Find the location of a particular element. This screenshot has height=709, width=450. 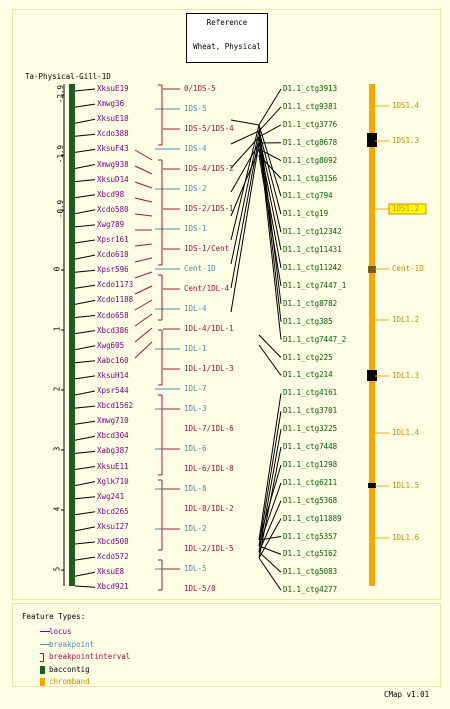

locus-label: Xbcd265 is located at coordinates (113, 511).